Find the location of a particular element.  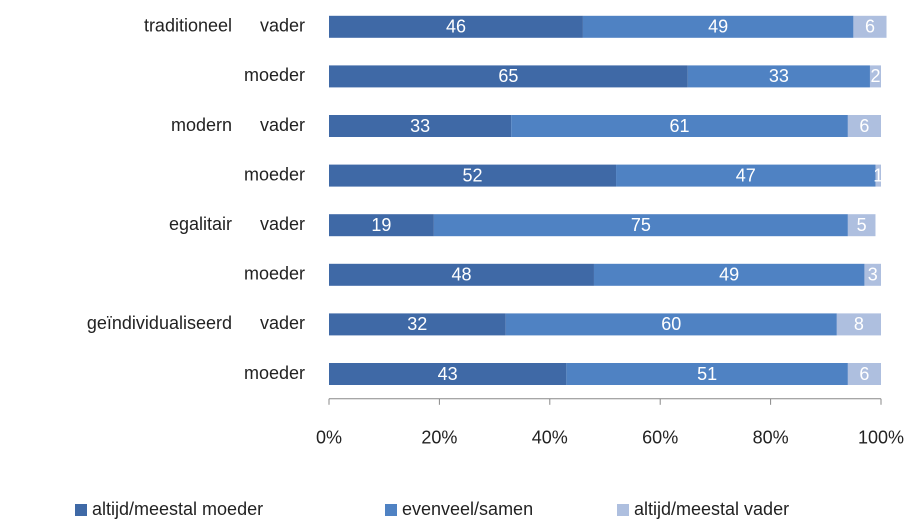

data-label: 75 is located at coordinates (641, 225).